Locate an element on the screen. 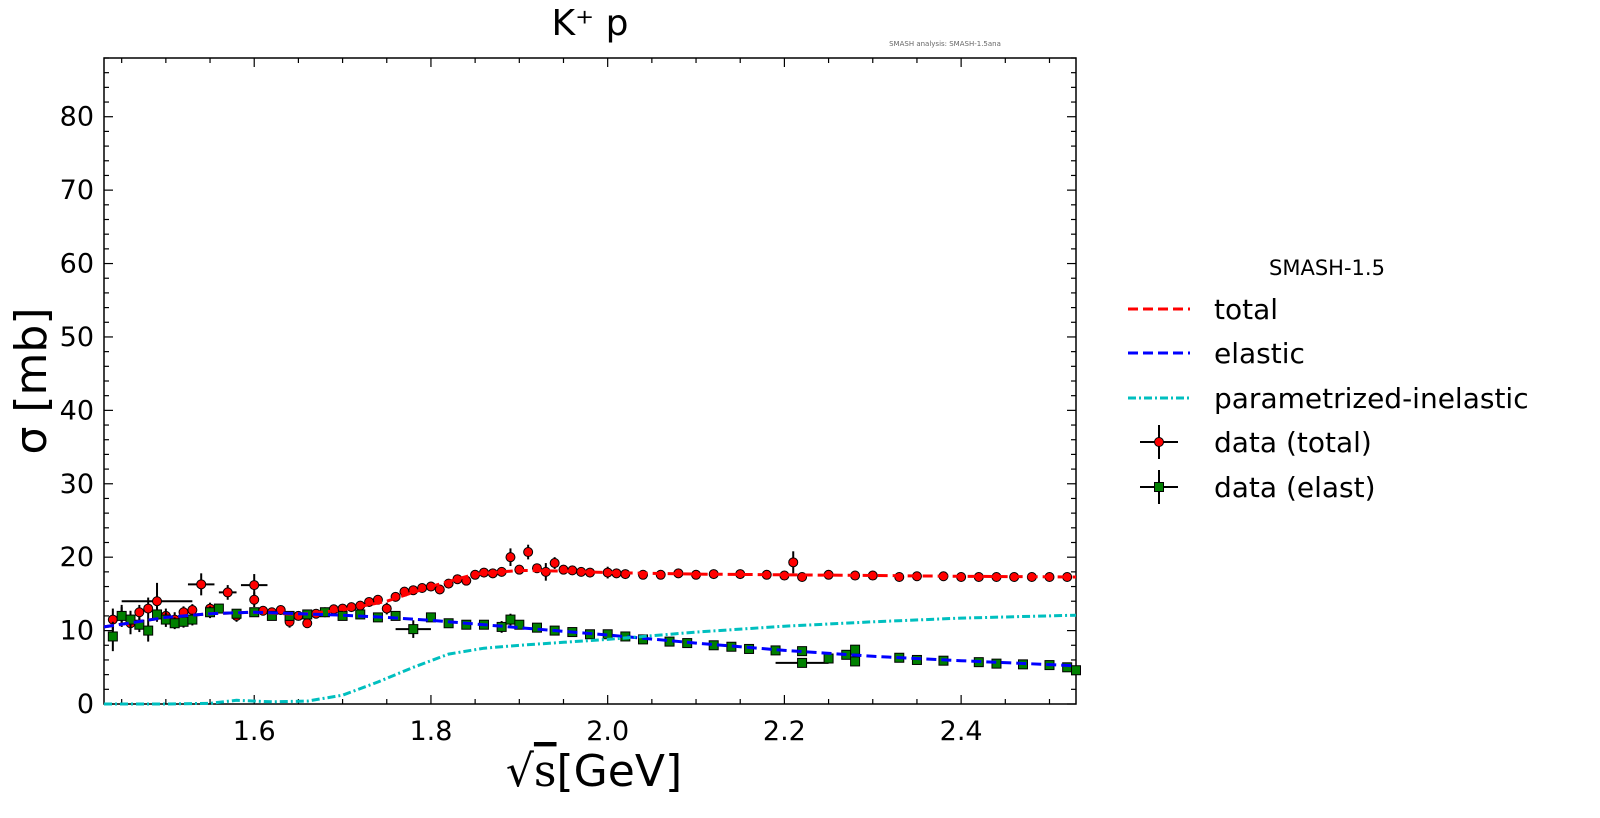 The image size is (1600, 818). y-tick-label: 60 is located at coordinates (77, 264).